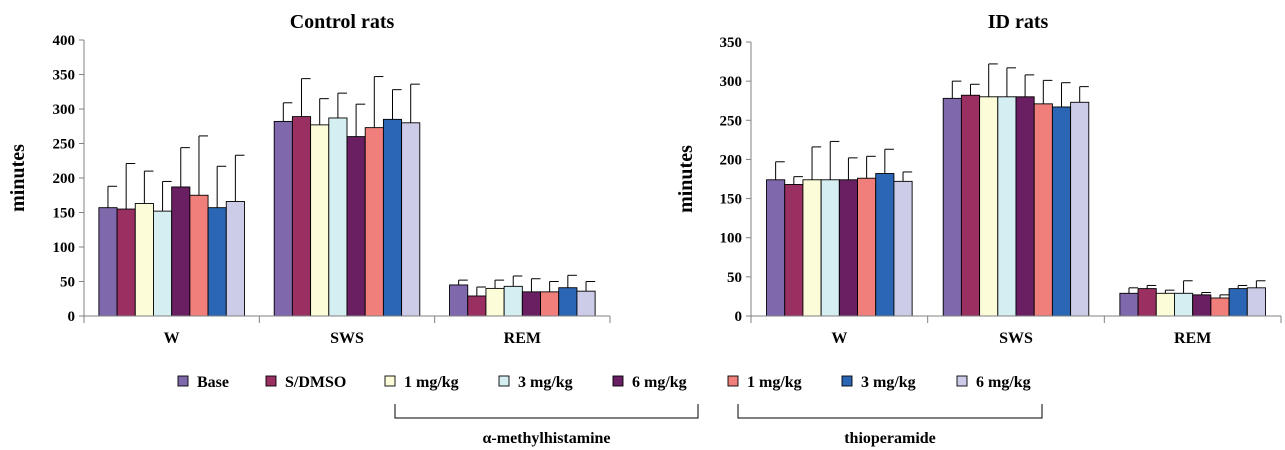  I want to click on chart-title: ID rats, so click(1018, 22).